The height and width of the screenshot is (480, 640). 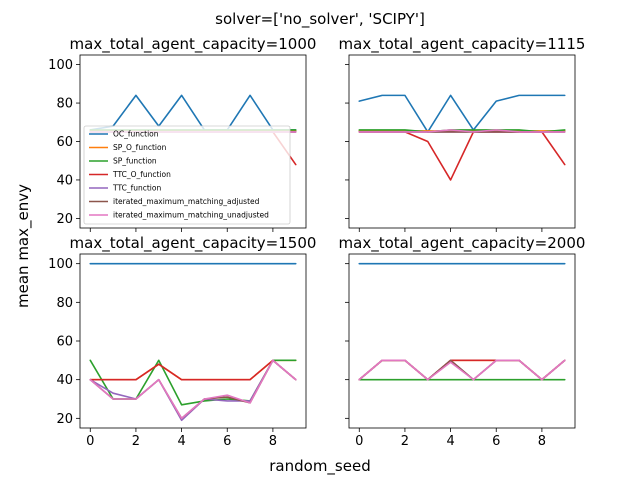 I want to click on legend-label: TTC_O_function, so click(x=141, y=174).